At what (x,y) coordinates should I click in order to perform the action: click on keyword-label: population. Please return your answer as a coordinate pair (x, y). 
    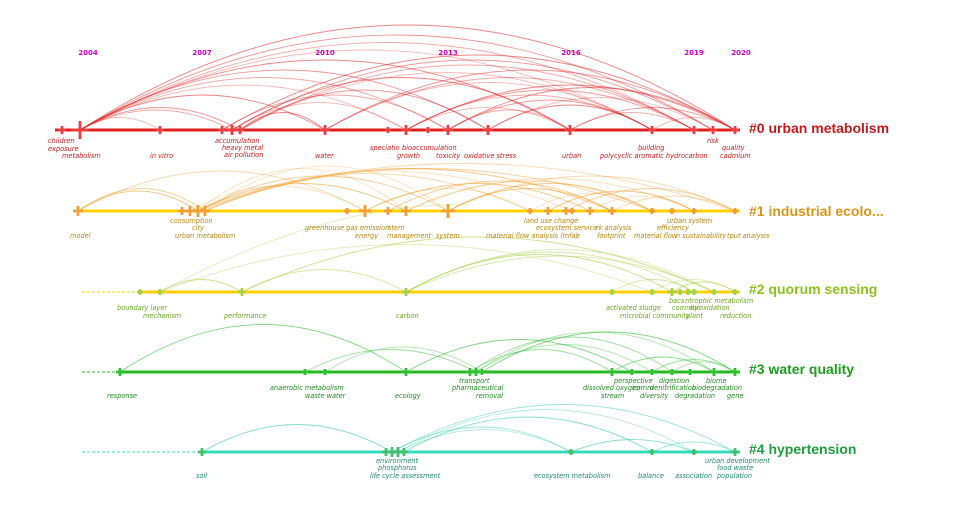
    Looking at the image, I should click on (734, 476).